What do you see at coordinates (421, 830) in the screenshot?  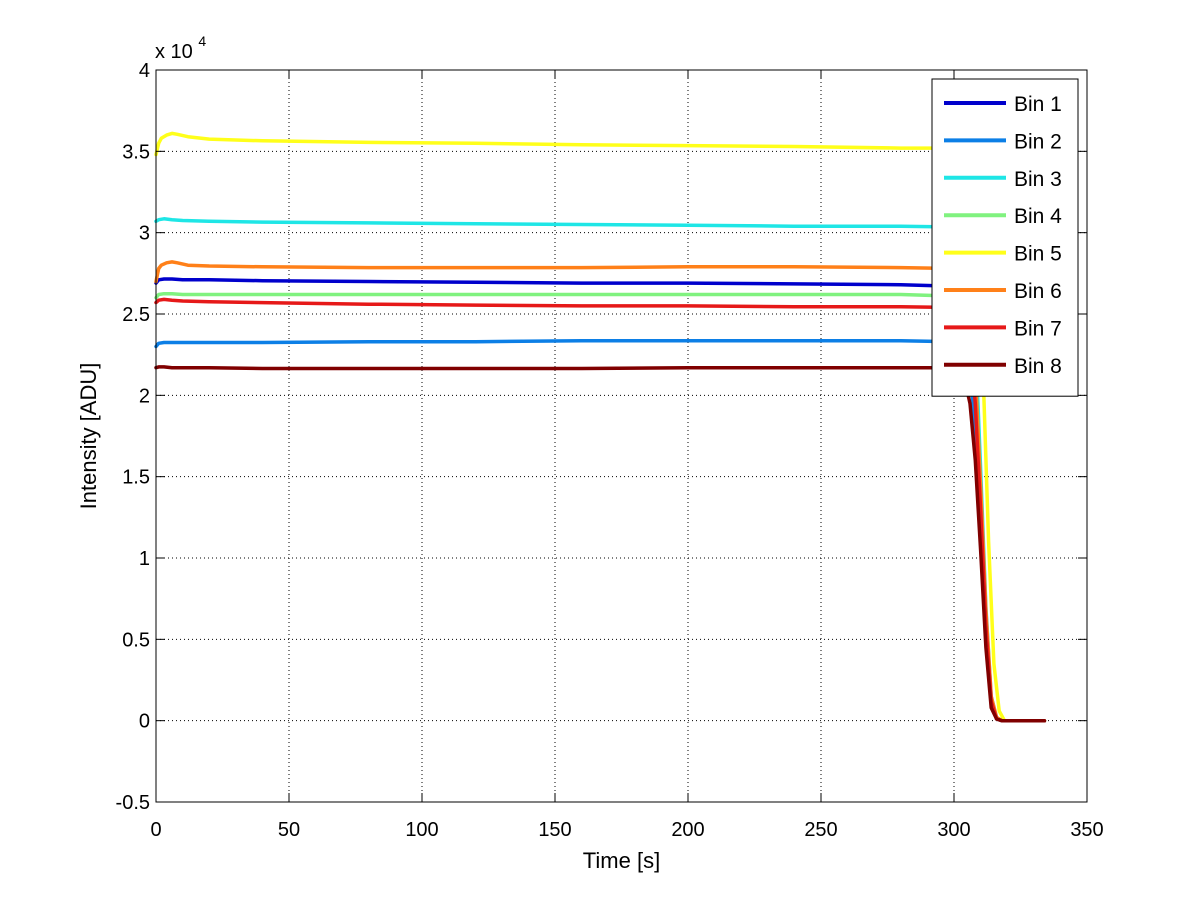 I see `x-tick-label: 100` at bounding box center [421, 830].